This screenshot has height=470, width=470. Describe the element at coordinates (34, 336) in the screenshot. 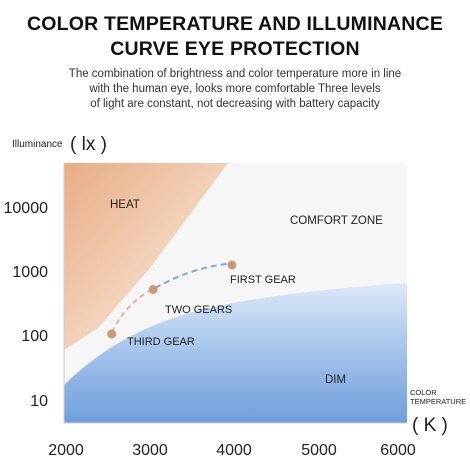

I see `y-tick-100: 100` at that location.